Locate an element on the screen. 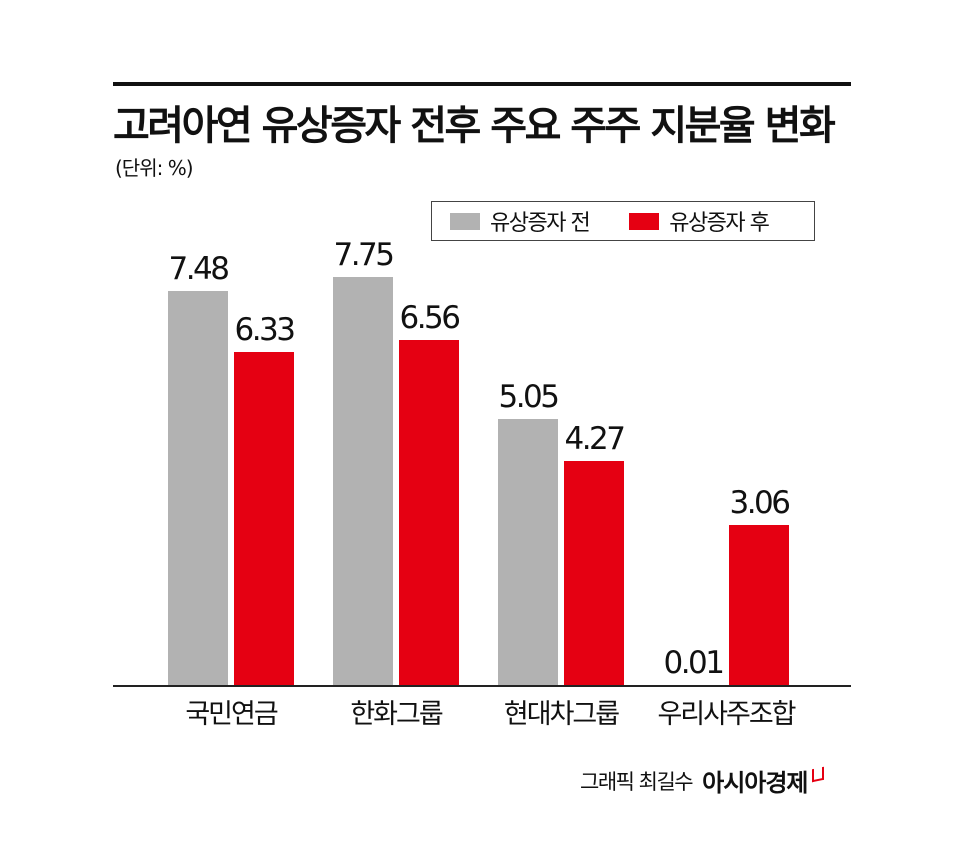 This screenshot has width=973, height=860. data-label-before: 7.75 is located at coordinates (364, 255).